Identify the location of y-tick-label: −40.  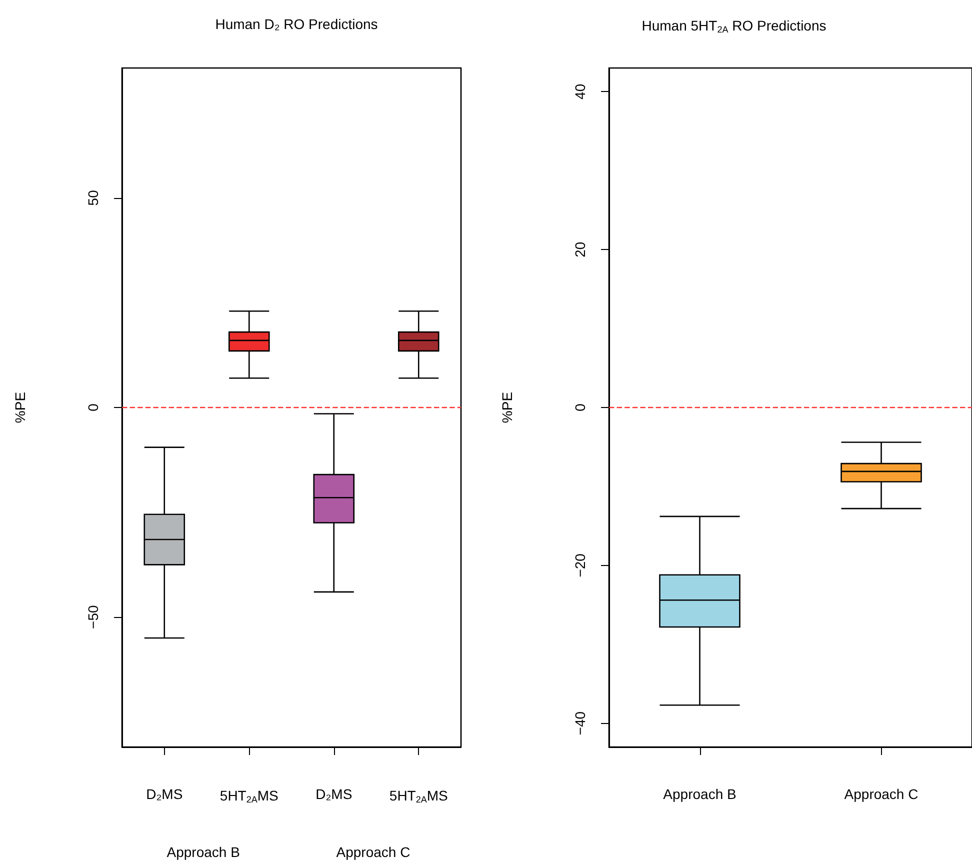
(580, 723).